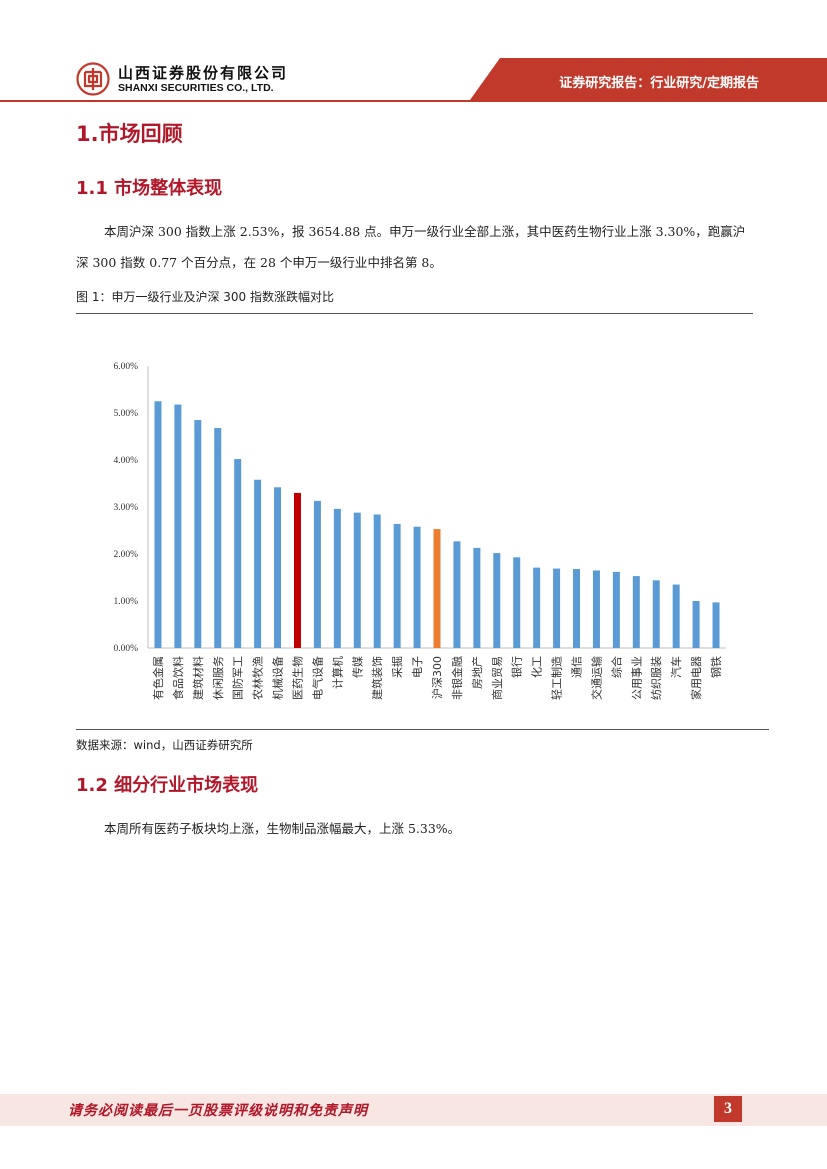 This screenshot has height=1169, width=827. I want to click on sub-industry-paragraph: 本周所有医药子板块均上涨，生物制品涨幅最大，上涨 5.33%。, so click(282, 828).